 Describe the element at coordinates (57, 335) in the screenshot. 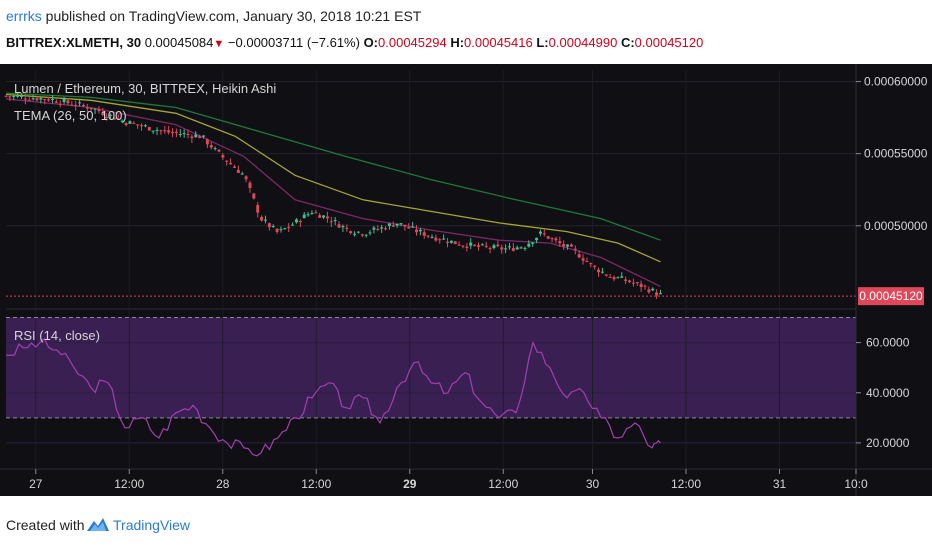

I see `rsi-legend: RSI (14, close)` at that location.